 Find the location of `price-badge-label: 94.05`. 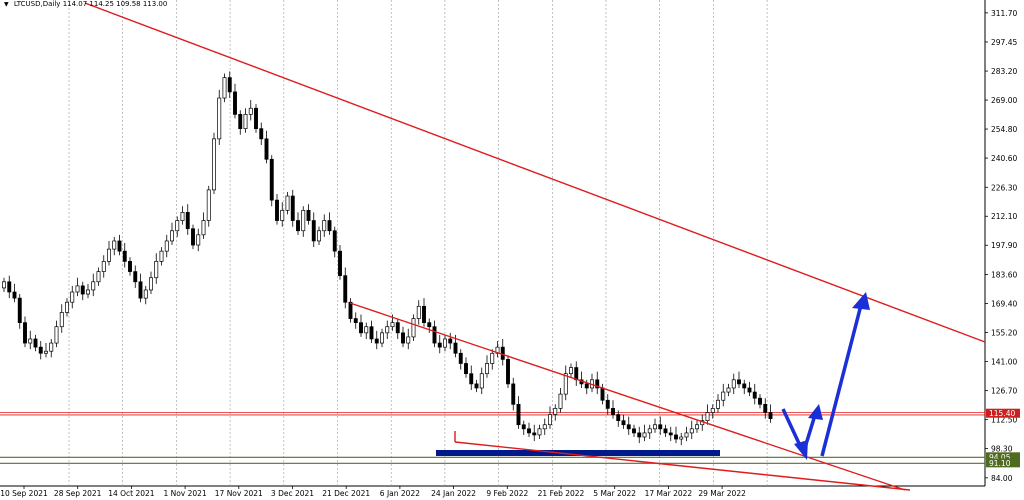

price-badge-label: 94.05 is located at coordinates (1000, 457).